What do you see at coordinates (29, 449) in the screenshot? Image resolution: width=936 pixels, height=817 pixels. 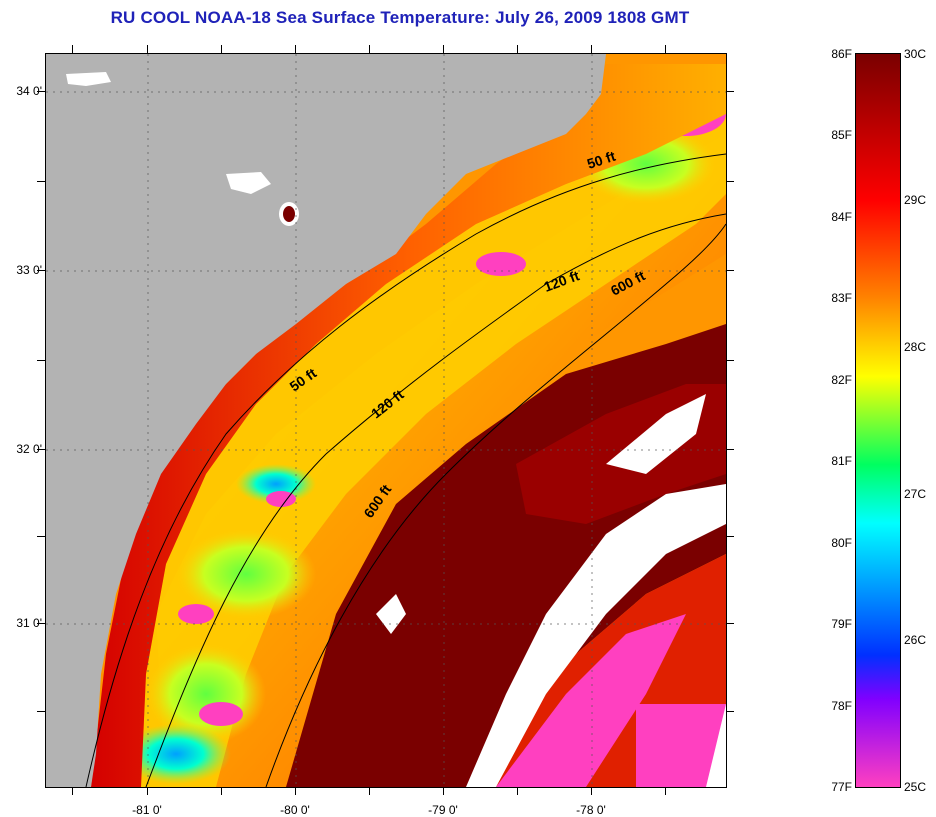 I see `latitude-label: 32 0'` at bounding box center [29, 449].